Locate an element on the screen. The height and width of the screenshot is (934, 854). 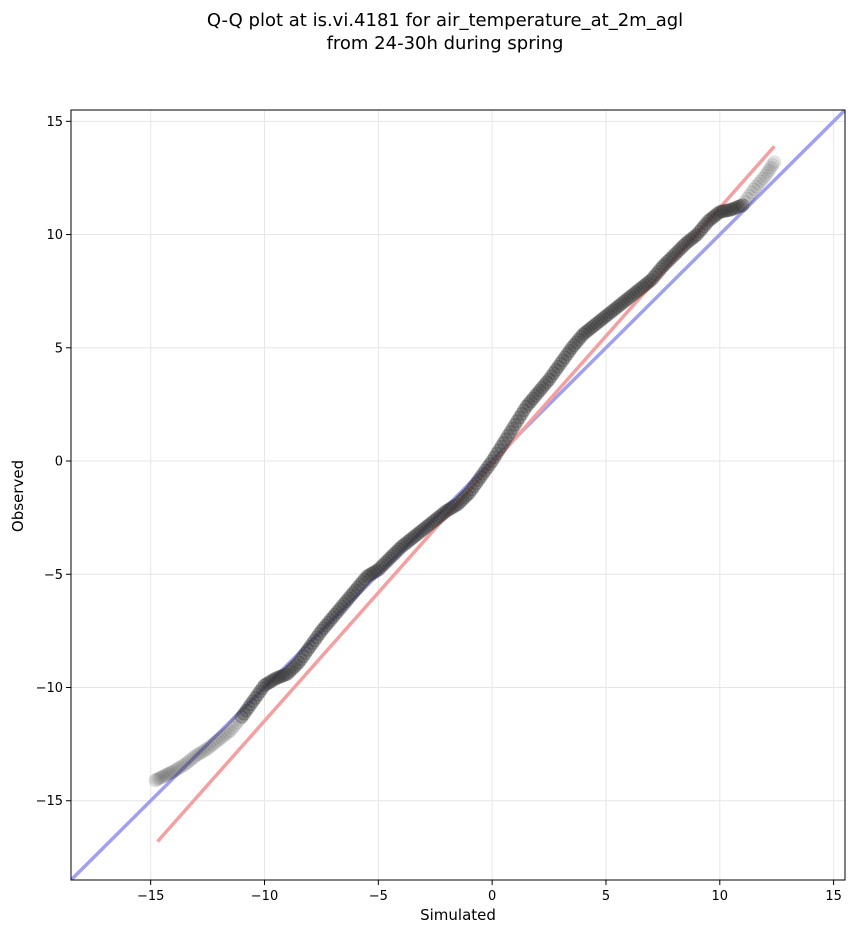
y-axis-label: Observed is located at coordinates (18, 496).